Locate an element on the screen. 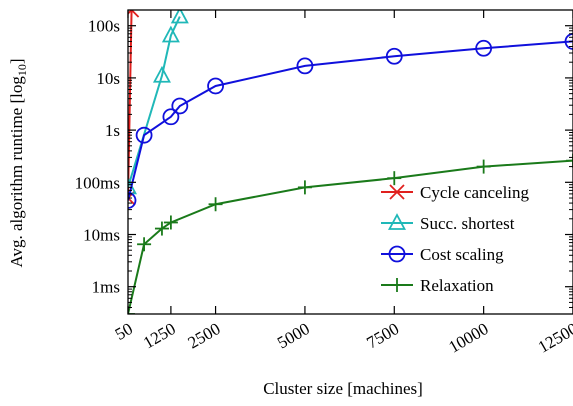 This screenshot has width=573, height=406. legend-item-cost-scaling: Cost scaling is located at coordinates (442, 254).